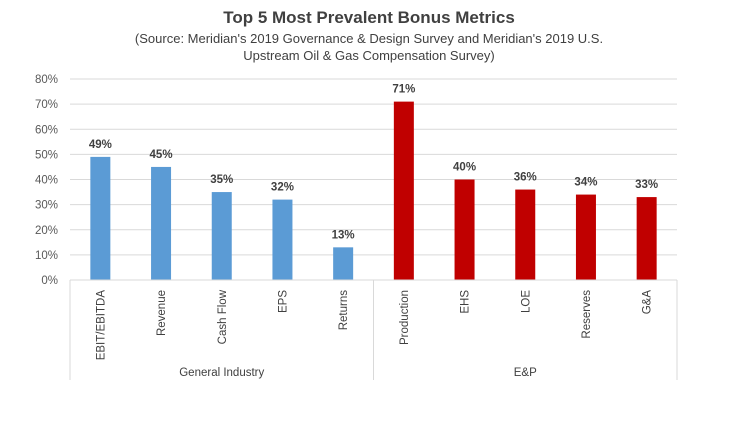  I want to click on x-tick-label: LOE, so click(526, 301).